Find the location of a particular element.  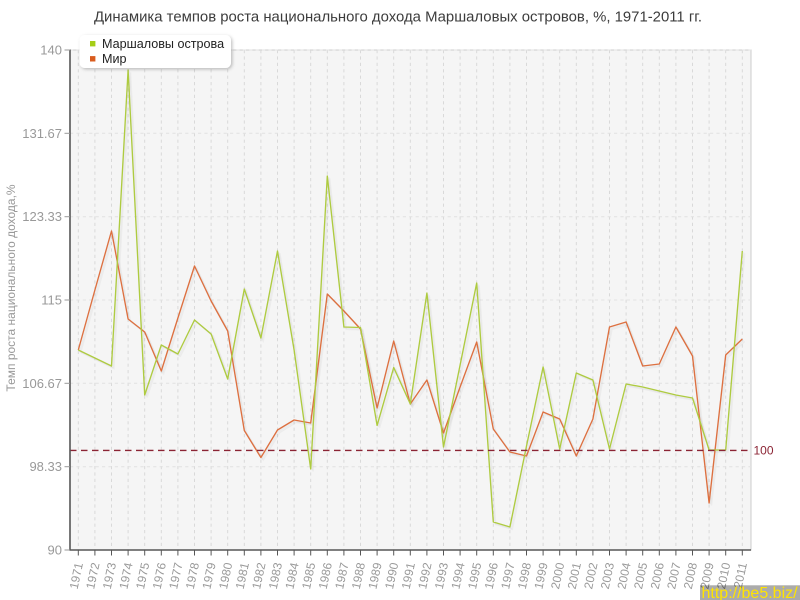

svg-text: http://be5.biz/ is located at coordinates (750, 592).